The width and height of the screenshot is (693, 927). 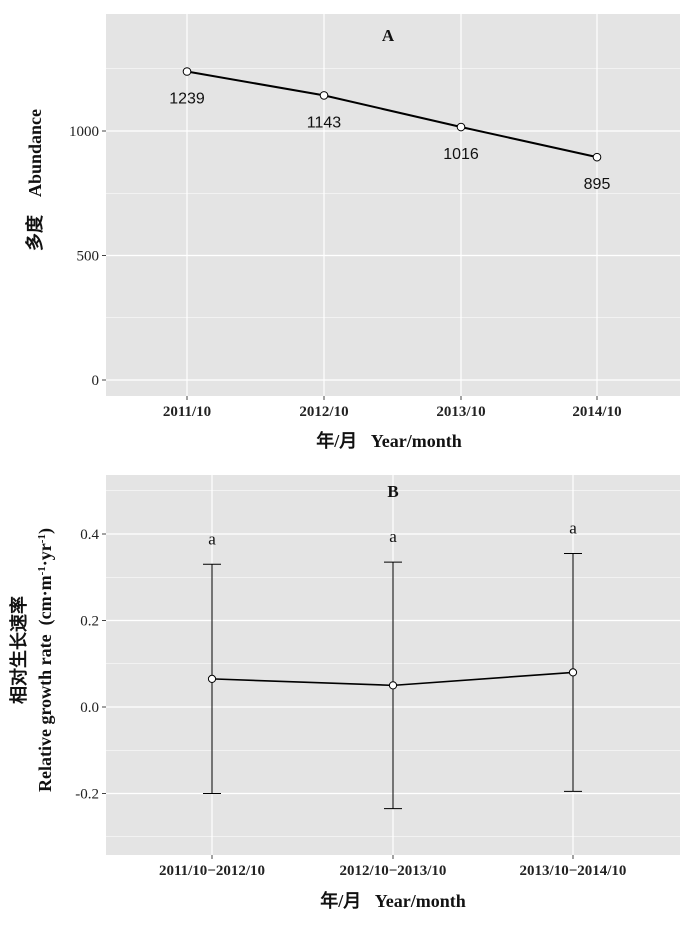 What do you see at coordinates (187, 412) in the screenshot?
I see `x-tick-label: 2011/10` at bounding box center [187, 412].